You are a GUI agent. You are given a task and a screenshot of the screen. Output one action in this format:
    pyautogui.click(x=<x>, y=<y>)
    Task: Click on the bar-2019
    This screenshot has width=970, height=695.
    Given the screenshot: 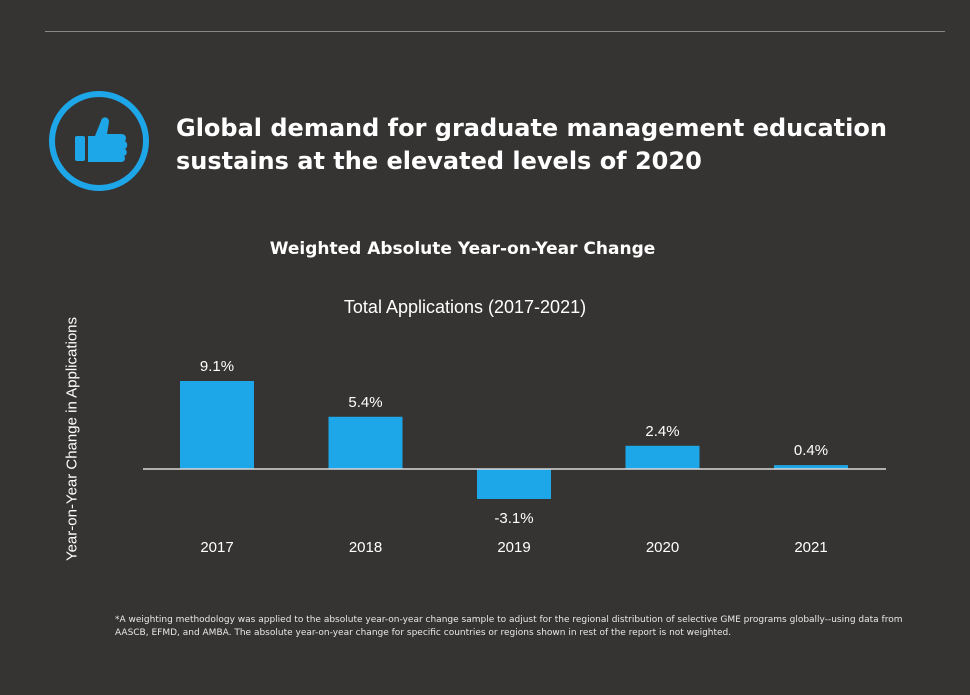 What is the action you would take?
    pyautogui.click(x=514, y=484)
    